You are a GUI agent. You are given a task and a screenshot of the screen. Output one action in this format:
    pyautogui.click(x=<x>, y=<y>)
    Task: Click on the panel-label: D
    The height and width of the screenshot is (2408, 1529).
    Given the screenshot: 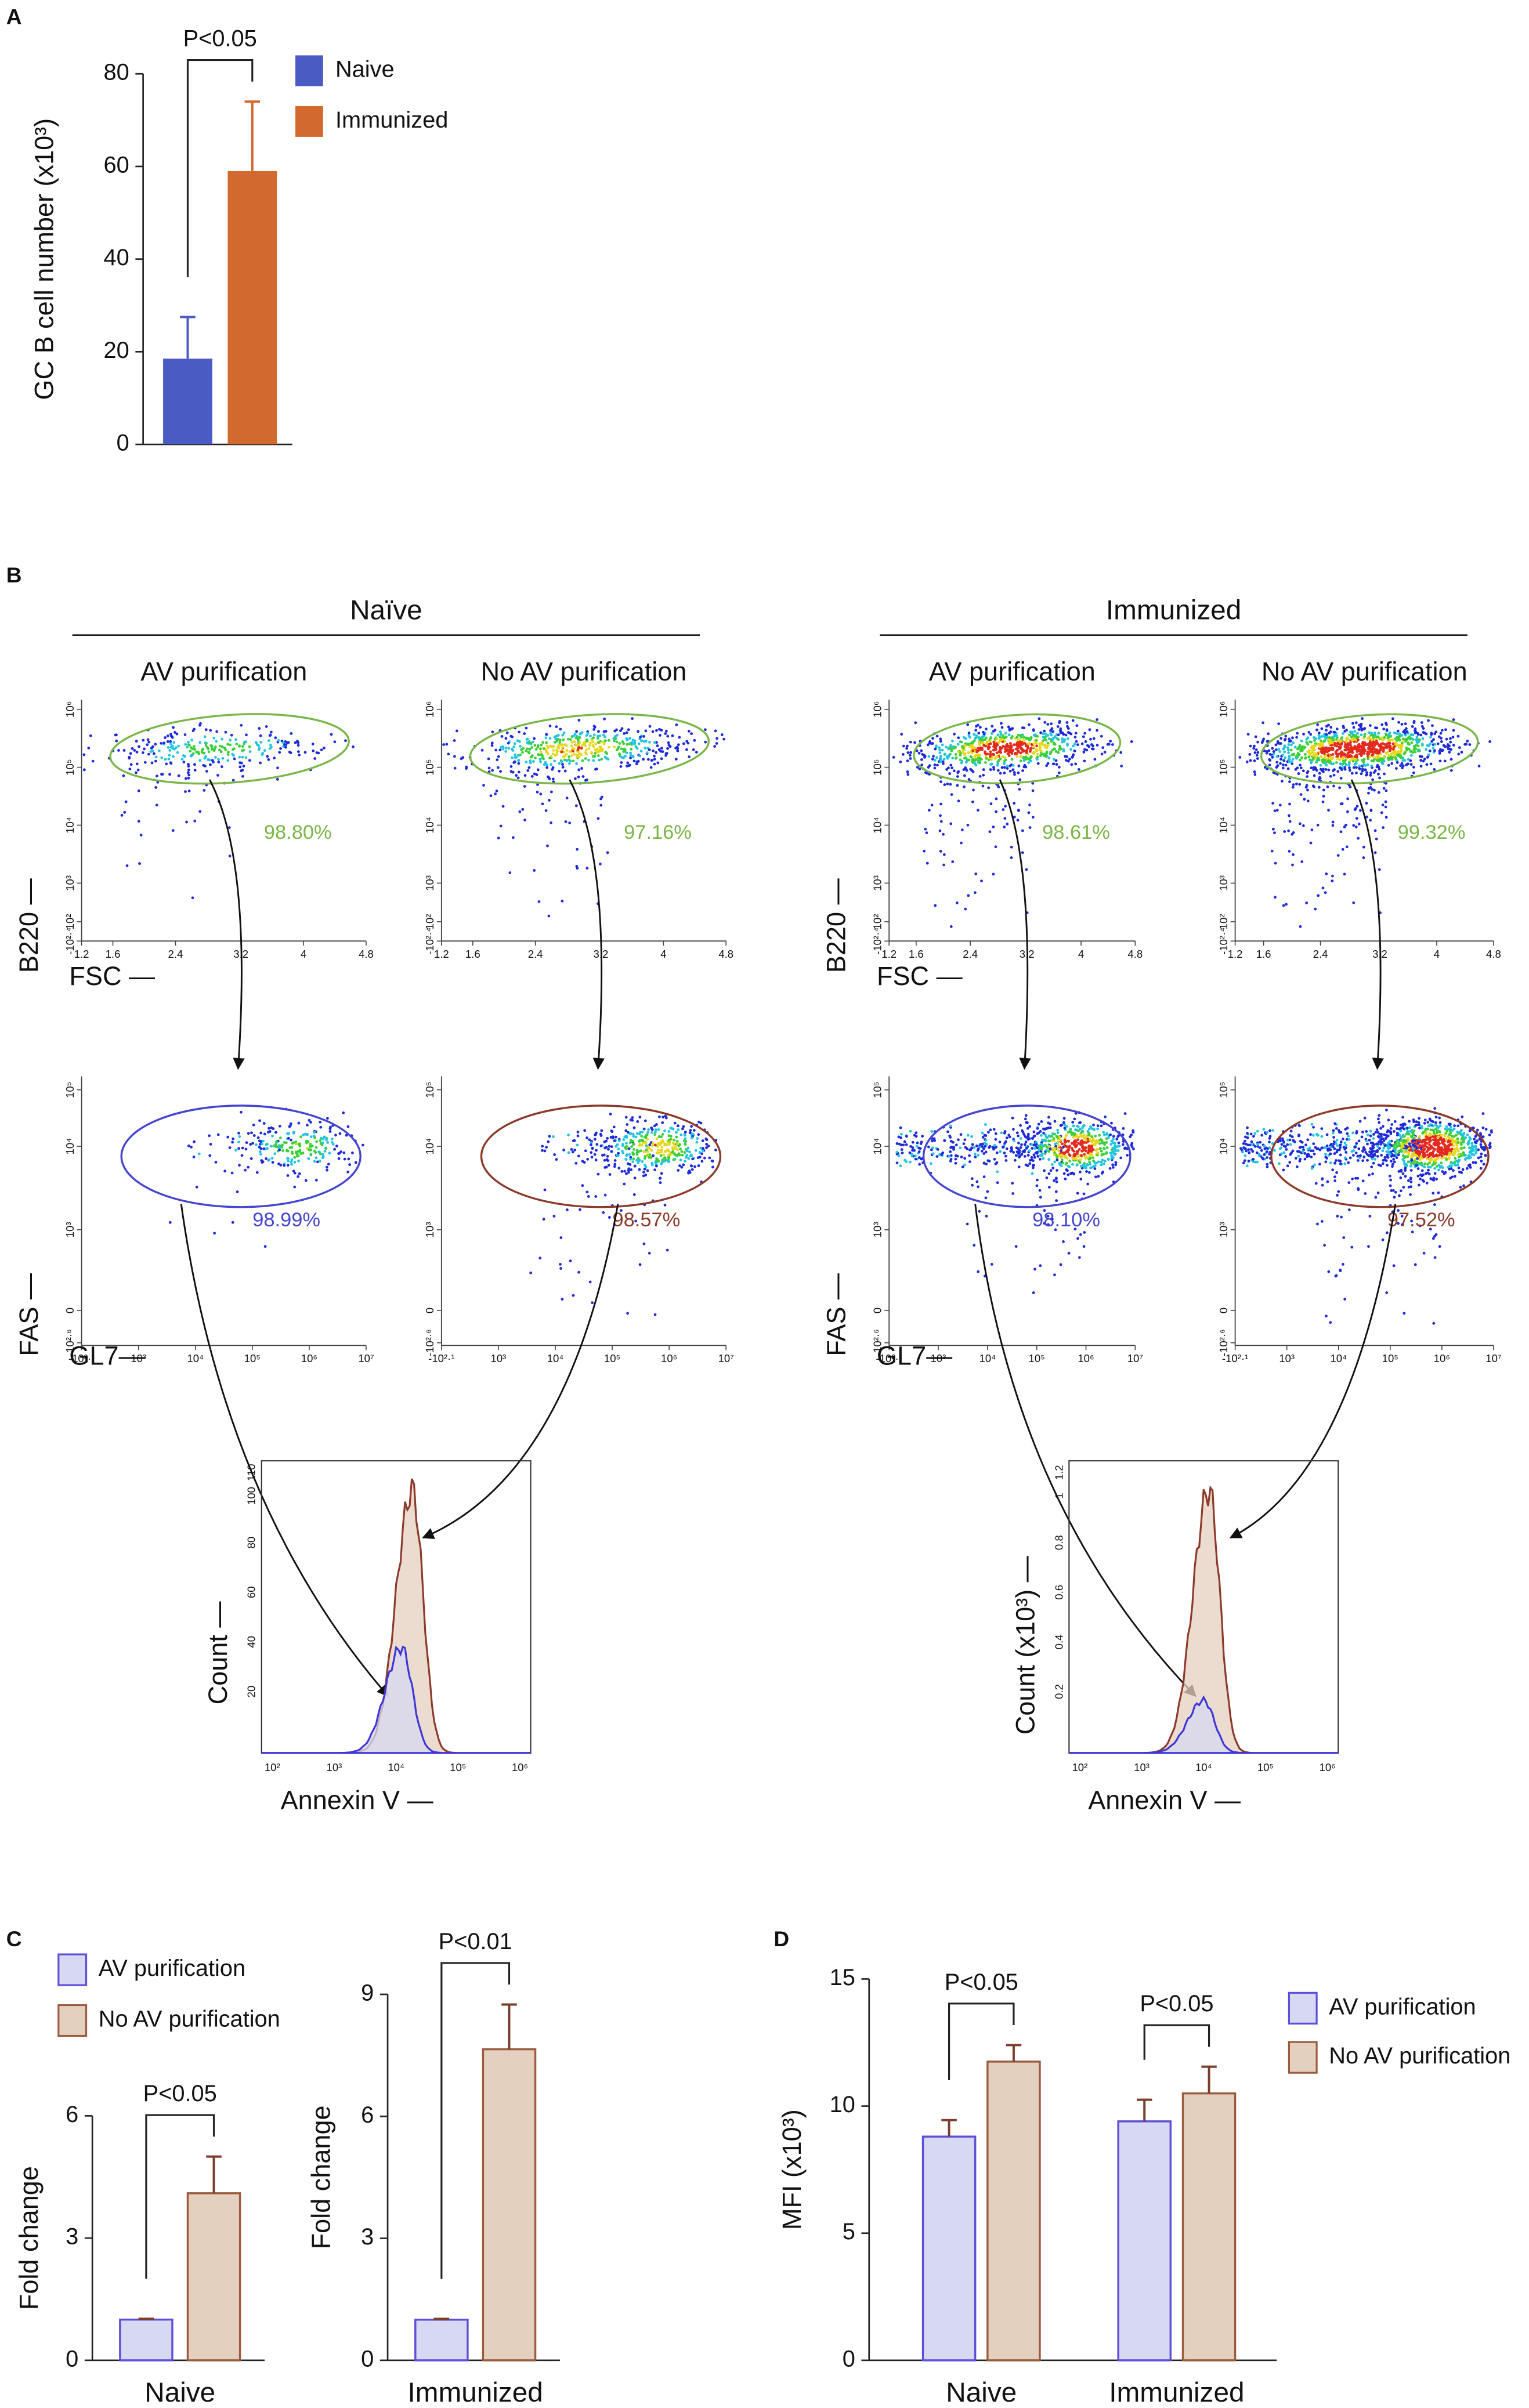 What is the action you would take?
    pyautogui.click(x=781, y=1939)
    